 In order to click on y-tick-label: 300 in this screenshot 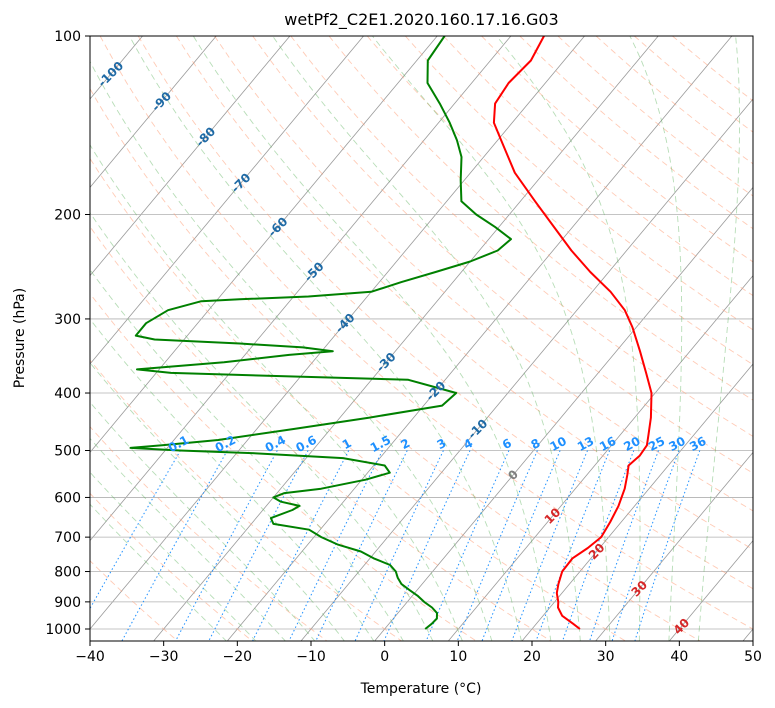, I will do `click(67, 320)`.